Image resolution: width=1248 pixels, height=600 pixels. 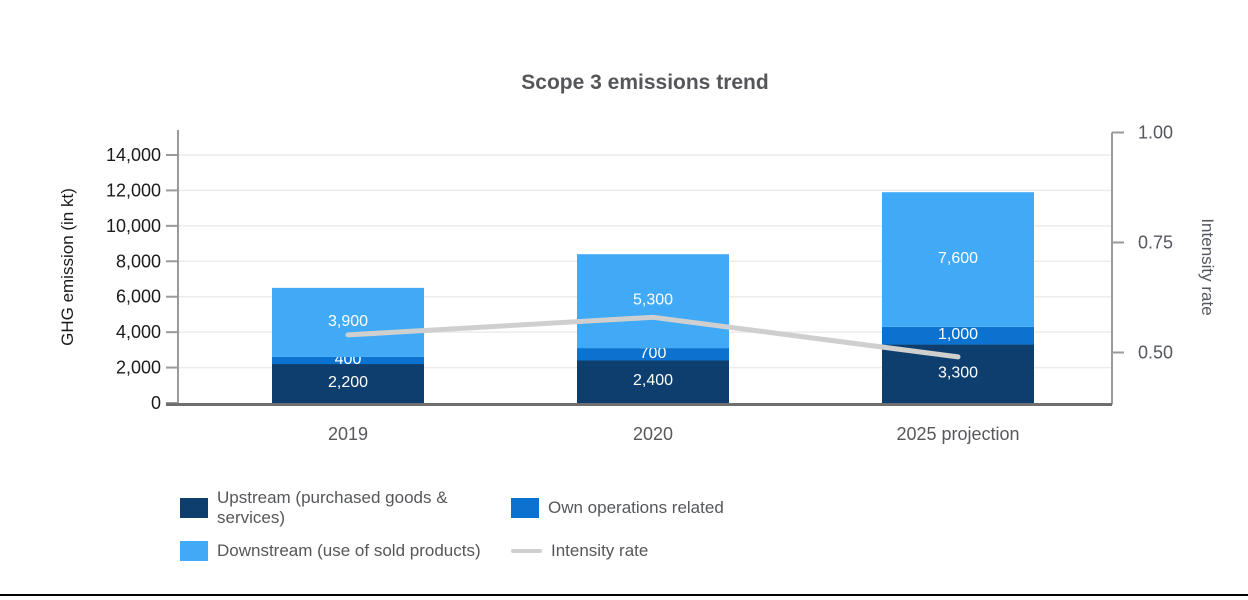 I want to click on left-tick-label: 0, so click(x=156, y=403).